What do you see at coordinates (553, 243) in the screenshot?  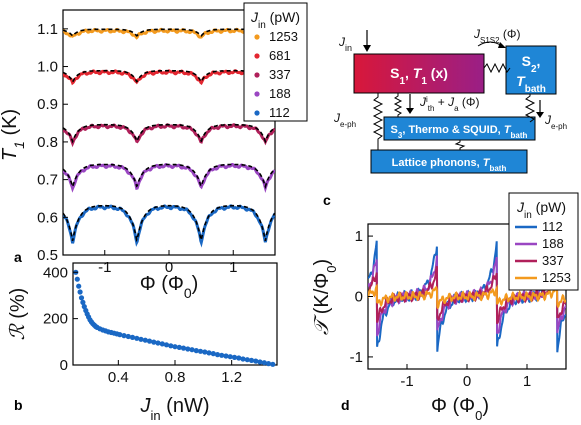 I see `legend-d-label: 188` at bounding box center [553, 243].